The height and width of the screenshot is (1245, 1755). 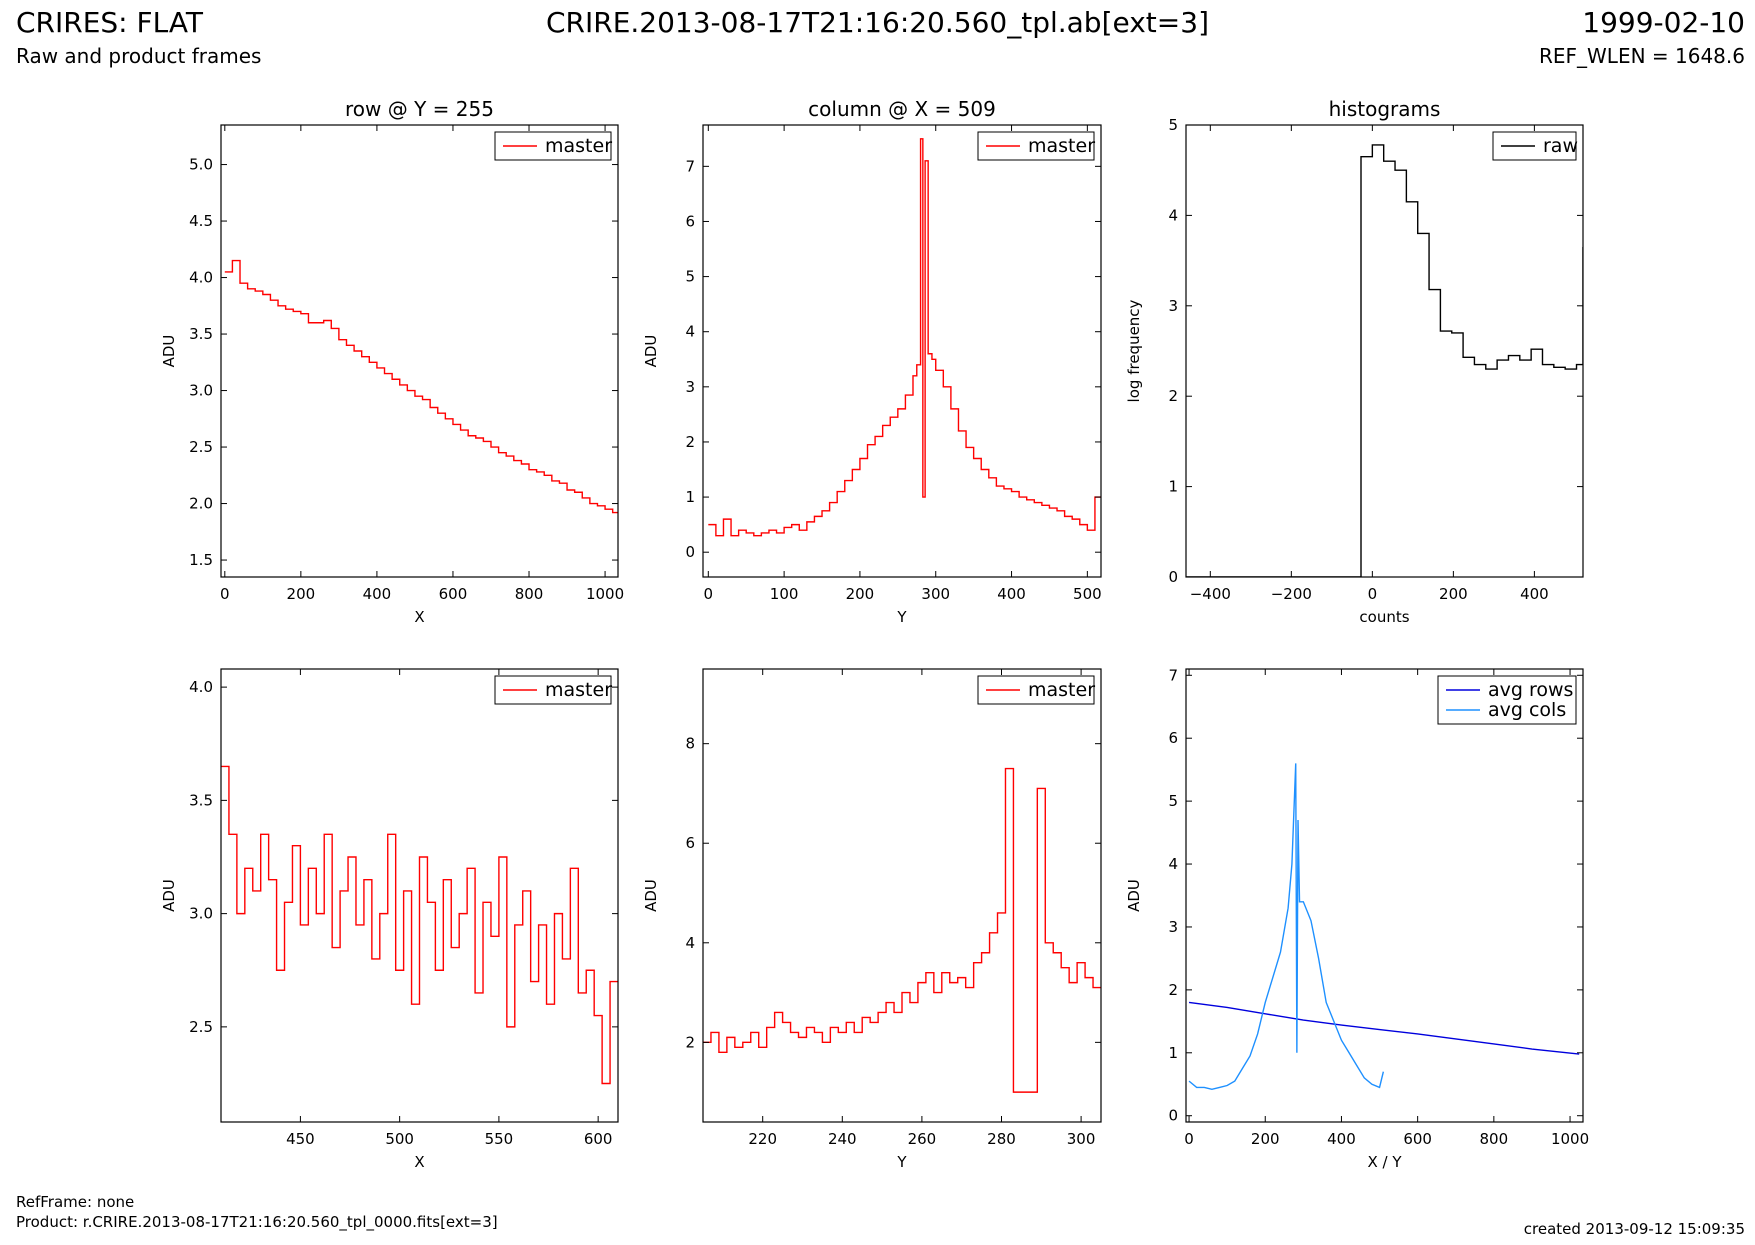 I want to click on x-tick-label: −200, so click(x=1291, y=594).